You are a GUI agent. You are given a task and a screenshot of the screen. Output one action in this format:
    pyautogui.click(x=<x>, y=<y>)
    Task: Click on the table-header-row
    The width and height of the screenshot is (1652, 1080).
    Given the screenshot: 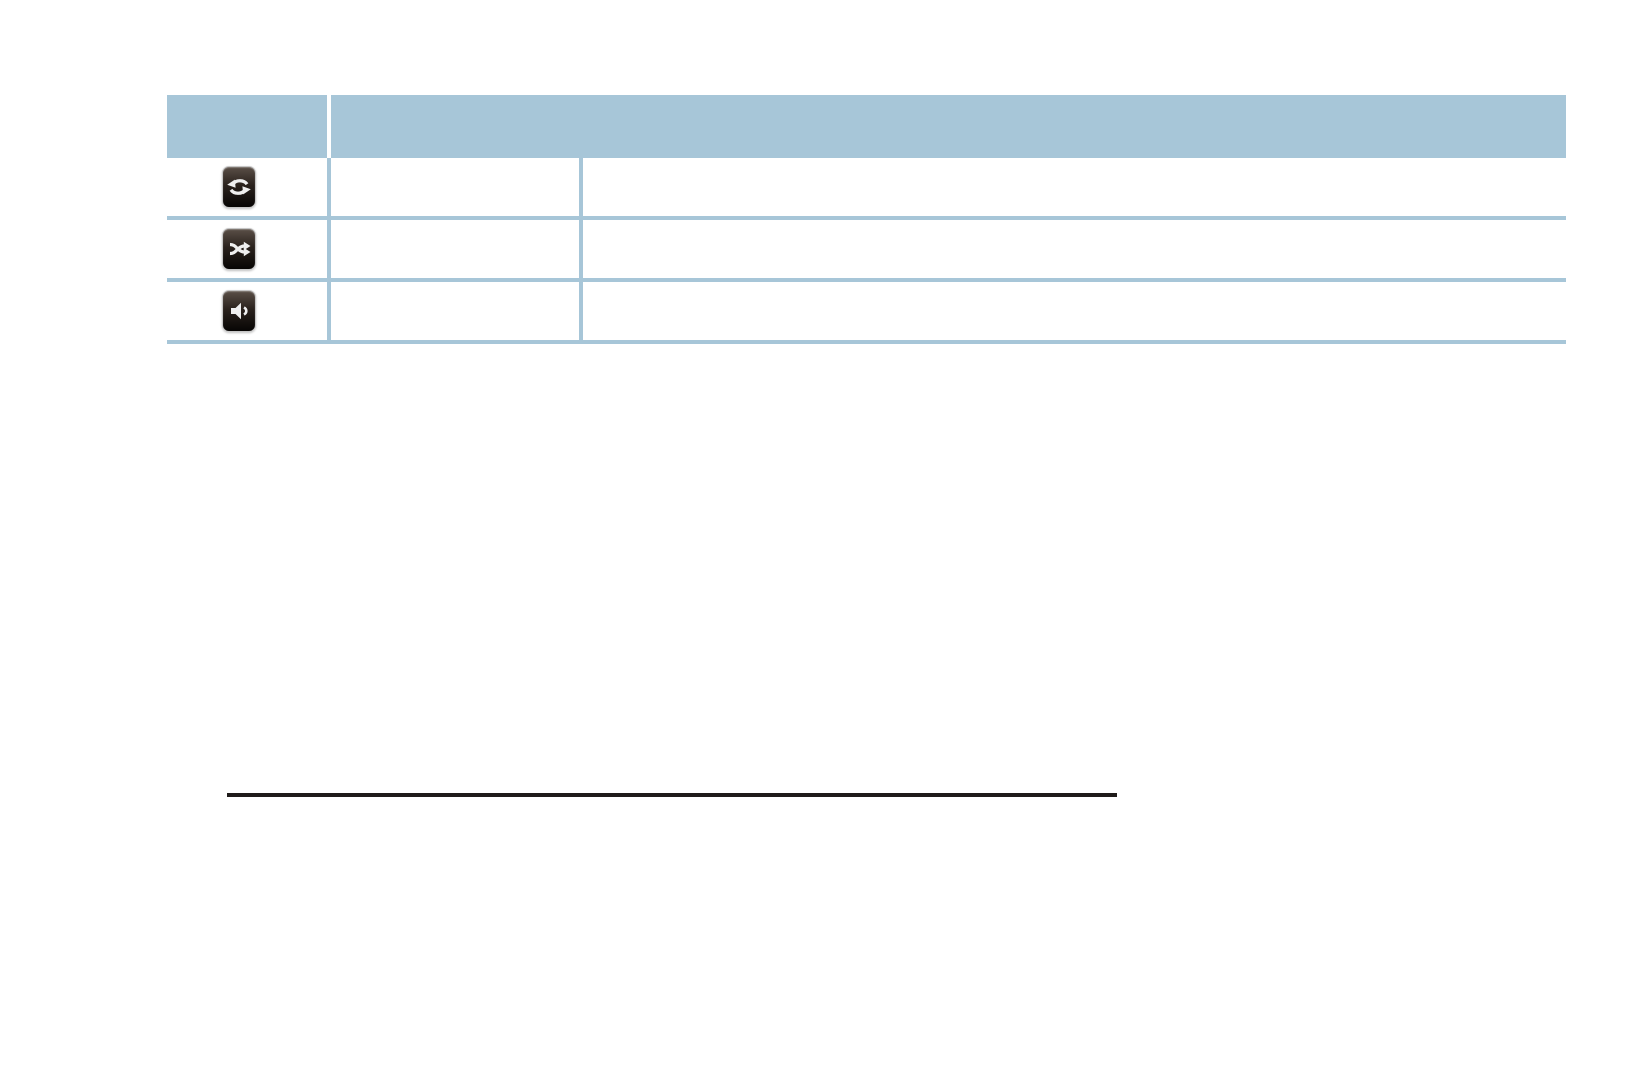 What is the action you would take?
    pyautogui.click(x=866, y=126)
    